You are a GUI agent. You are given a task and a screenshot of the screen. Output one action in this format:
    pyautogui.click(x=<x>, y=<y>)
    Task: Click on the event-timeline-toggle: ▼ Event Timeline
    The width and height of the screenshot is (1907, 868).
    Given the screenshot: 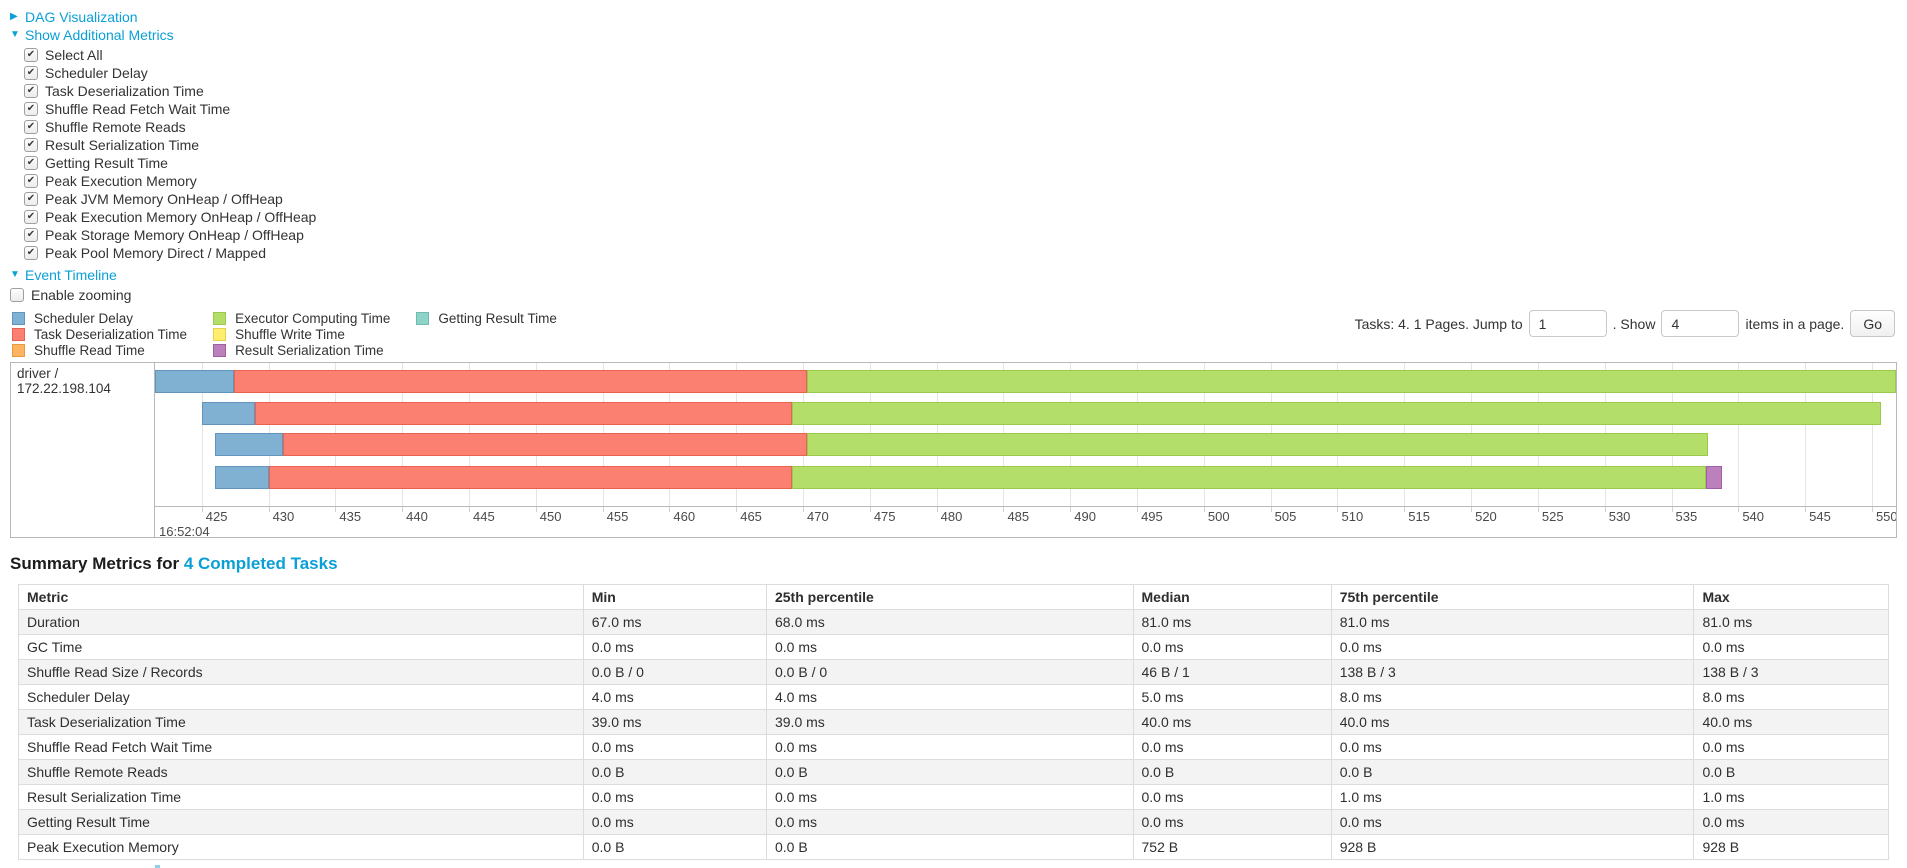 What is the action you would take?
    pyautogui.click(x=63, y=275)
    